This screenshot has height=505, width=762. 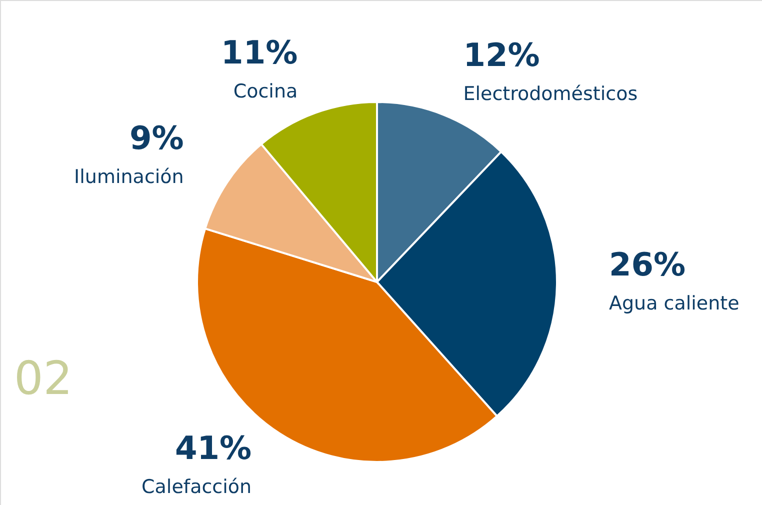 What do you see at coordinates (259, 52) in the screenshot?
I see `data-label: 11%` at bounding box center [259, 52].